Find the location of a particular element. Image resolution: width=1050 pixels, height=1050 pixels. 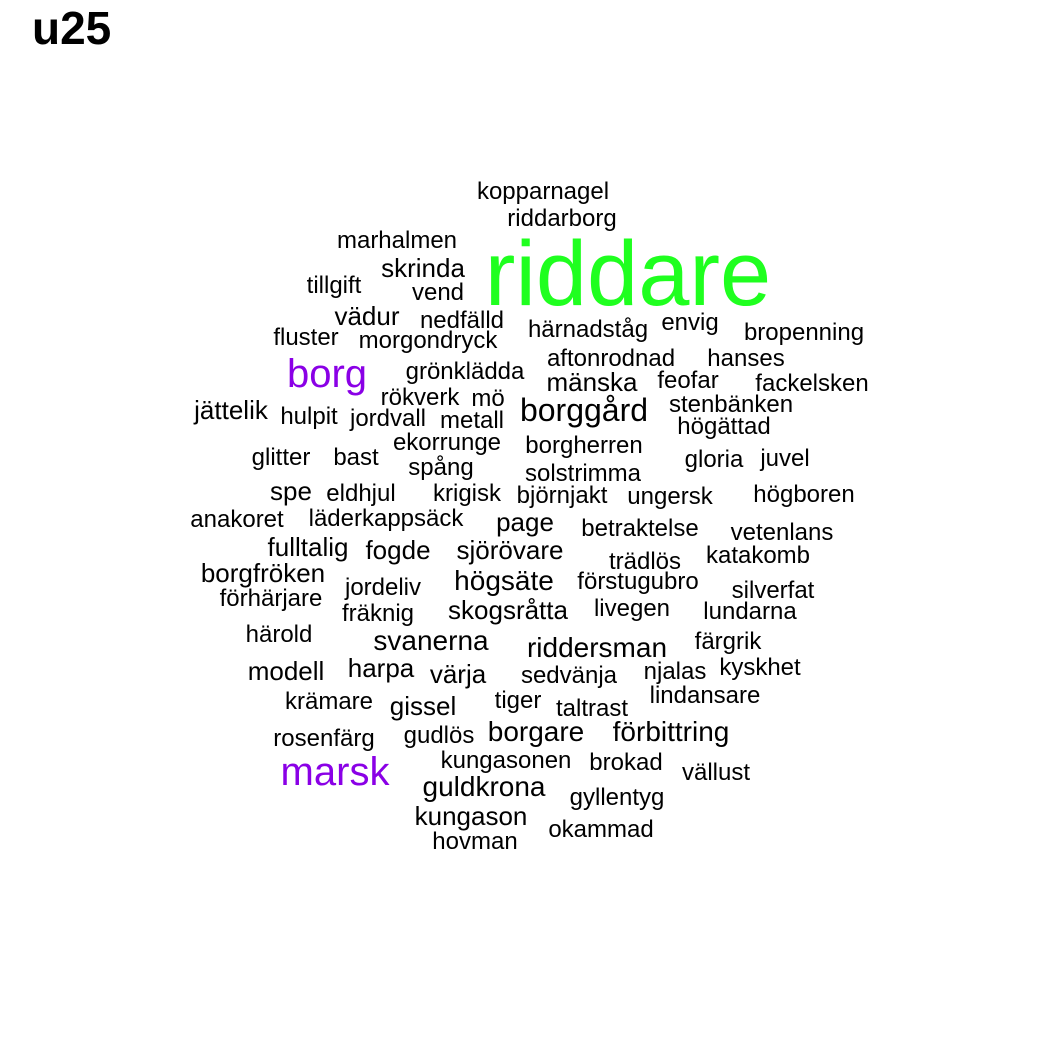

word-borgare: borgare is located at coordinates (536, 731).